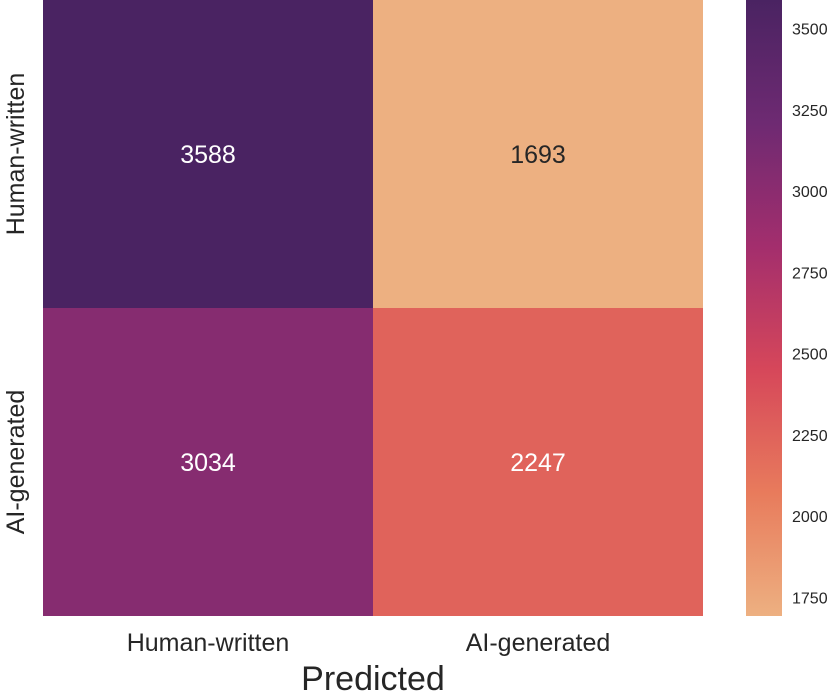 The width and height of the screenshot is (830, 694). What do you see at coordinates (810, 30) in the screenshot?
I see `colorbar-tick-label: 3500` at bounding box center [810, 30].